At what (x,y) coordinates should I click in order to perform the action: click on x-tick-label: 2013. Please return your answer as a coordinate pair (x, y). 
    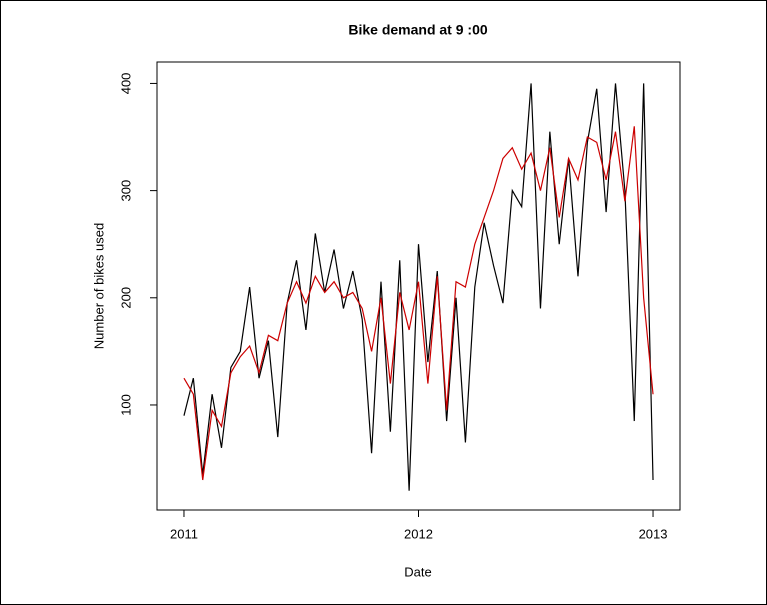
    Looking at the image, I should click on (653, 533).